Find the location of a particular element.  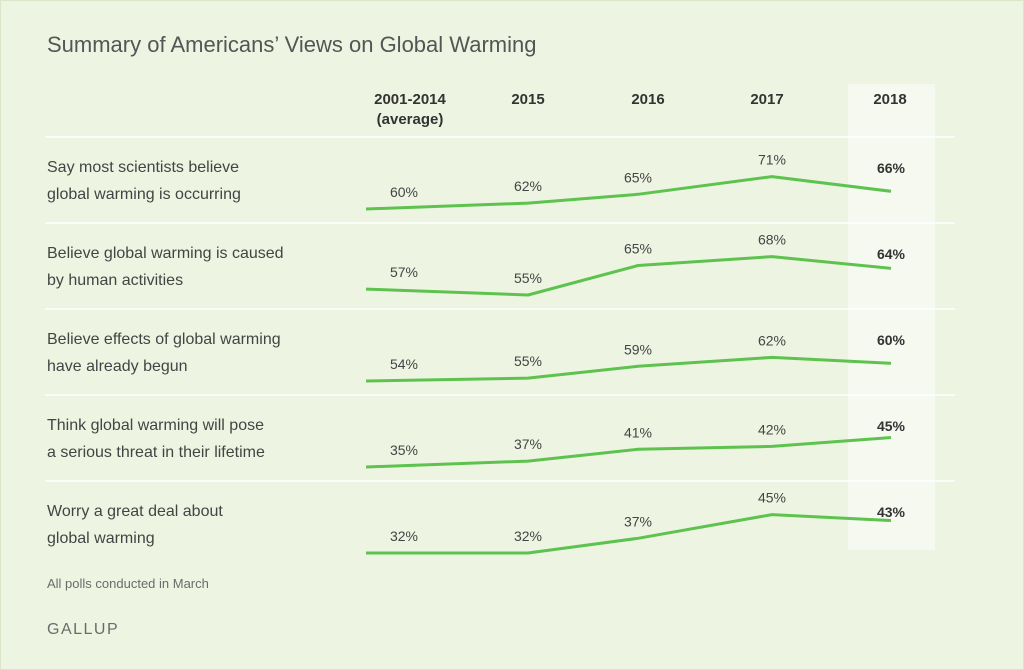

column-header: 2017 is located at coordinates (766, 99).